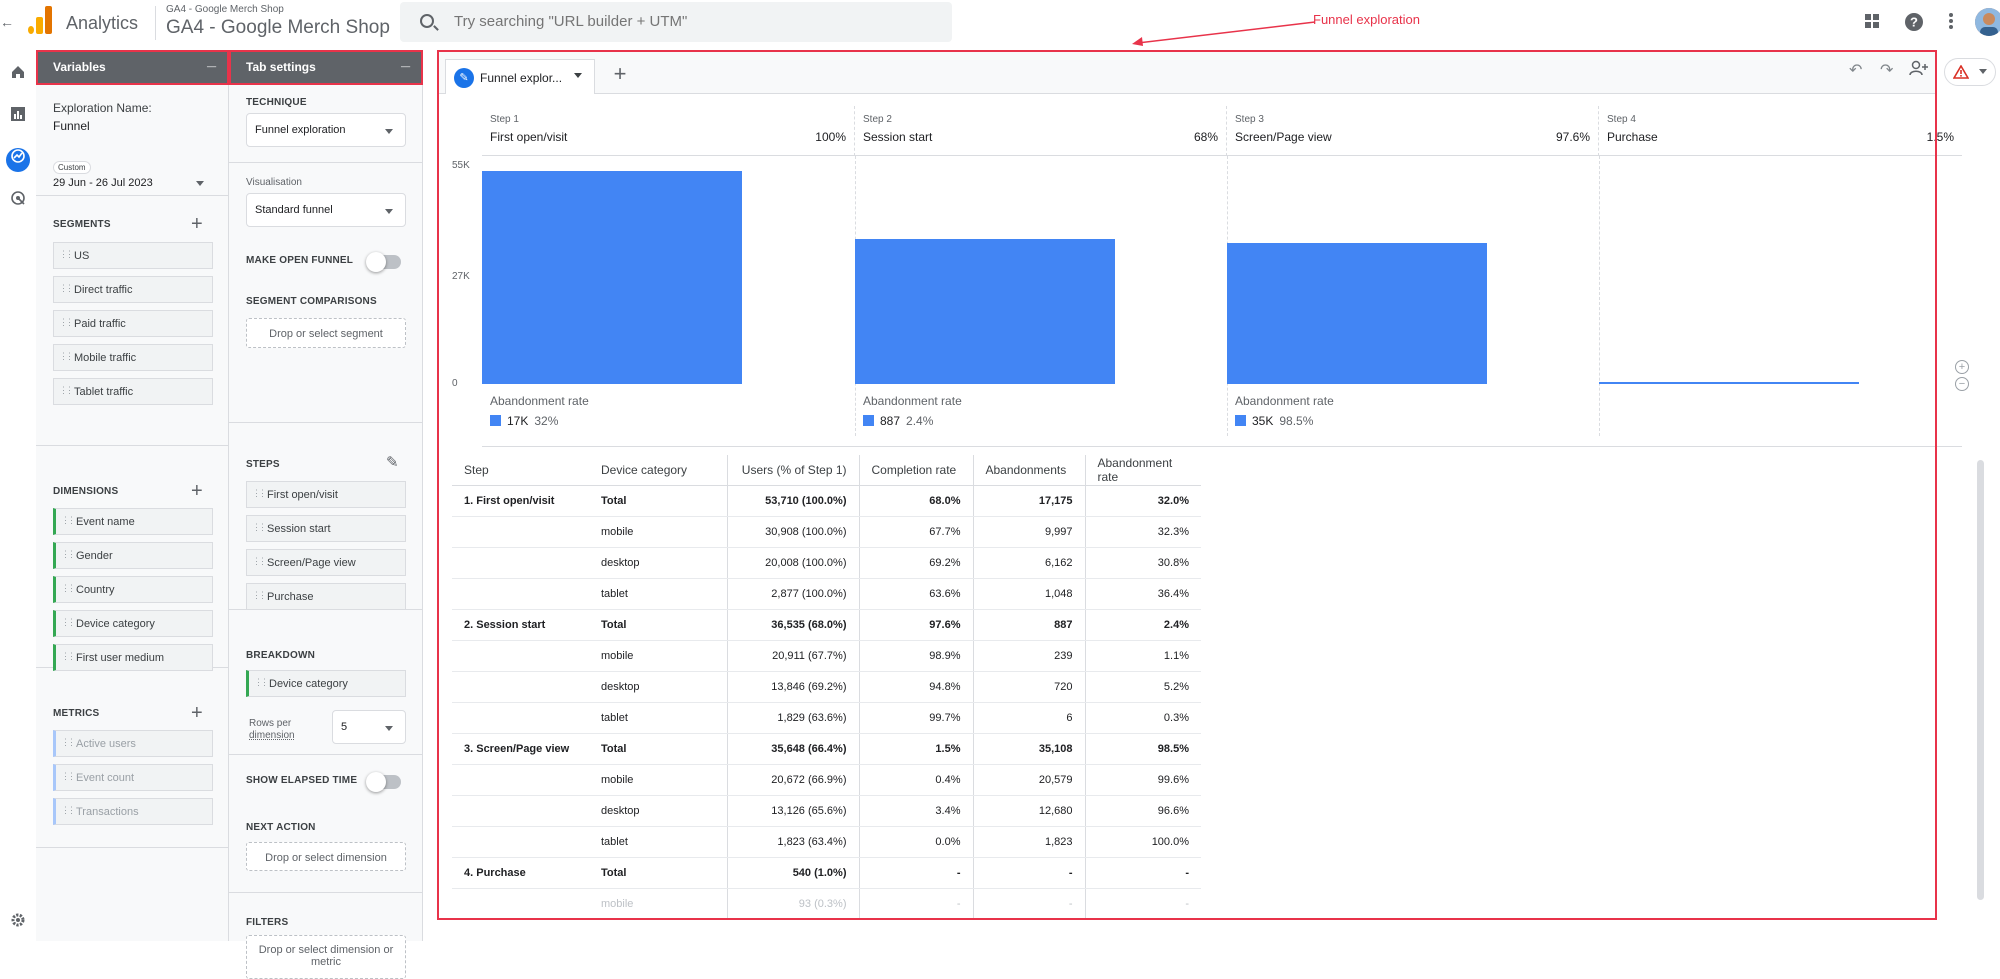  What do you see at coordinates (1970, 72) in the screenshot?
I see `warning-button` at bounding box center [1970, 72].